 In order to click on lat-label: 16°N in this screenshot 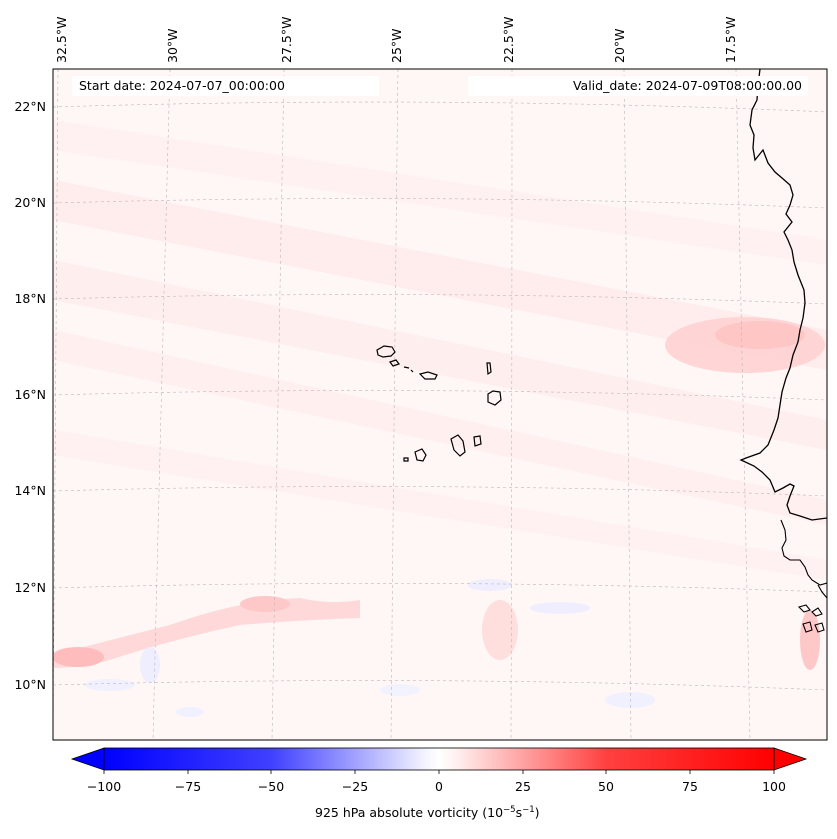, I will do `click(30, 394)`.